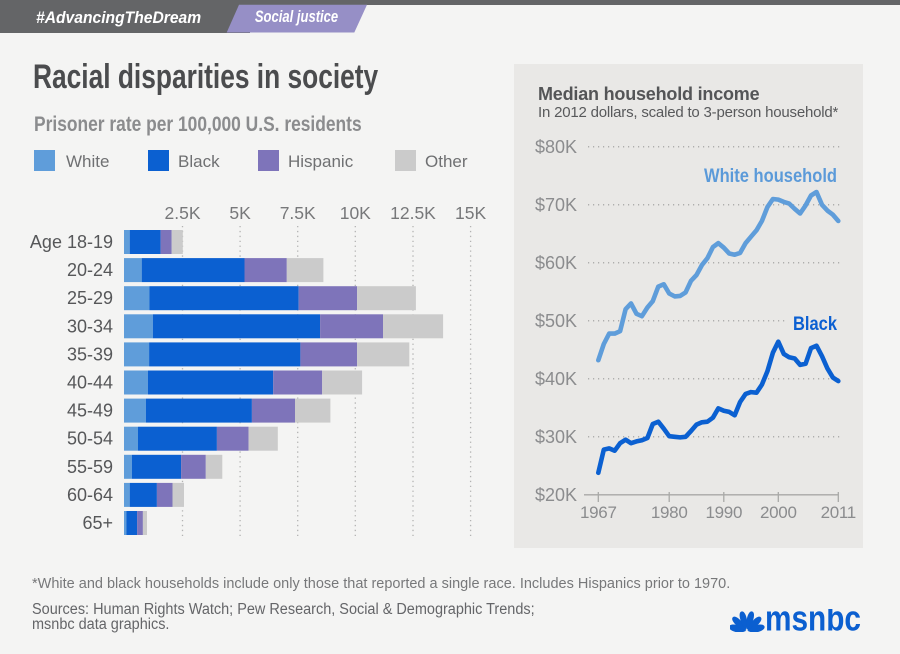  Describe the element at coordinates (556, 495) in the screenshot. I see `svg-text: $20K` at that location.